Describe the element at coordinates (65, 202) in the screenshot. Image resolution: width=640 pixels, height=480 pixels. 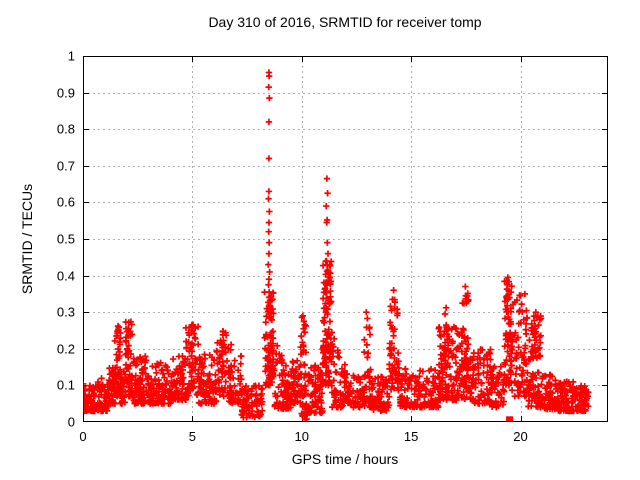
I see `y-tick-label: 0.6` at that location.